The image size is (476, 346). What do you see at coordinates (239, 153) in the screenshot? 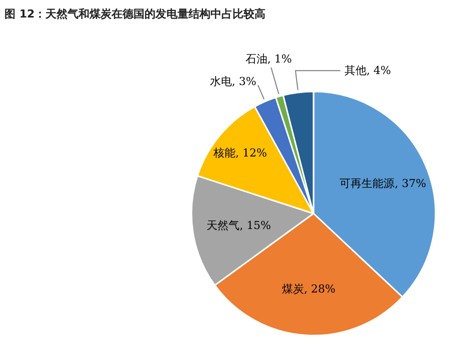
I see `slice-label: 核能, 12%` at bounding box center [239, 153].